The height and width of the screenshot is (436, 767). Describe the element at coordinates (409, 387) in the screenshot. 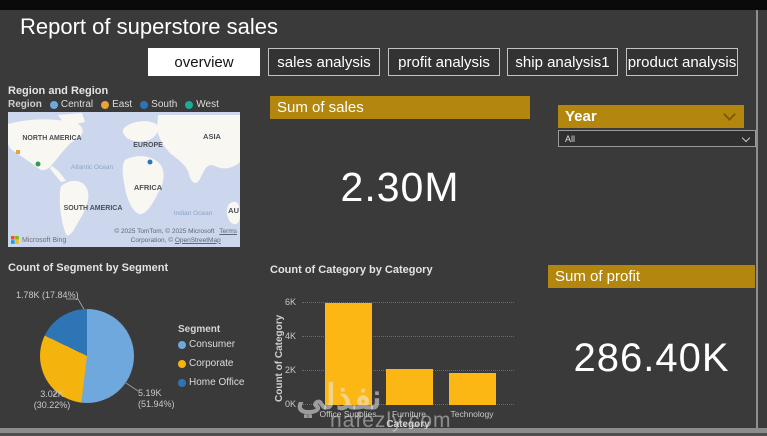

I see `bar-furniture` at that location.